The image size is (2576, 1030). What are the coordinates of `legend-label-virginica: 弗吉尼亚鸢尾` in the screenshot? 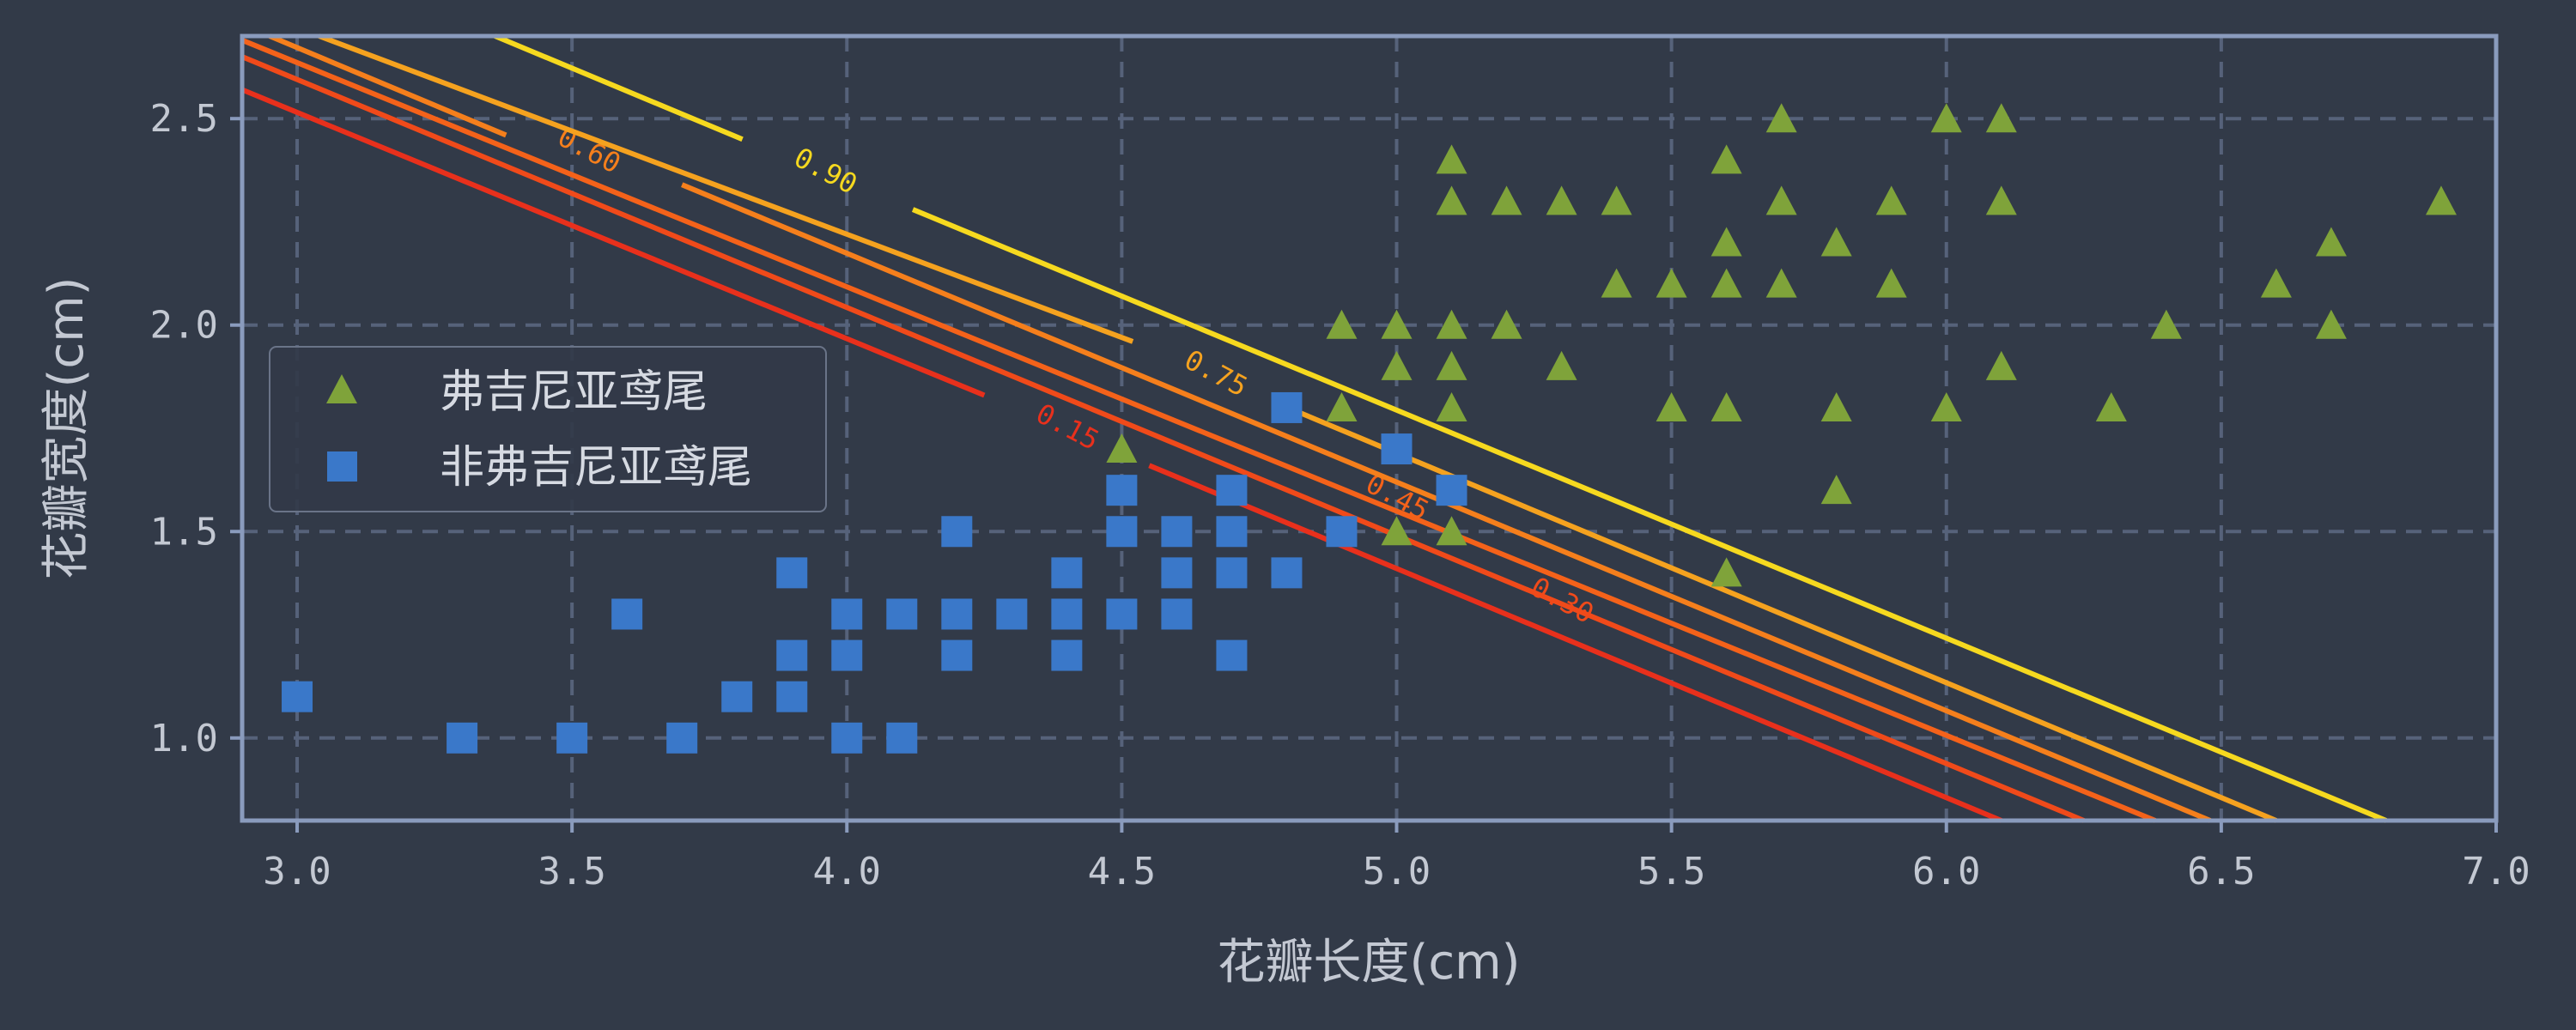 It's located at (574, 392).